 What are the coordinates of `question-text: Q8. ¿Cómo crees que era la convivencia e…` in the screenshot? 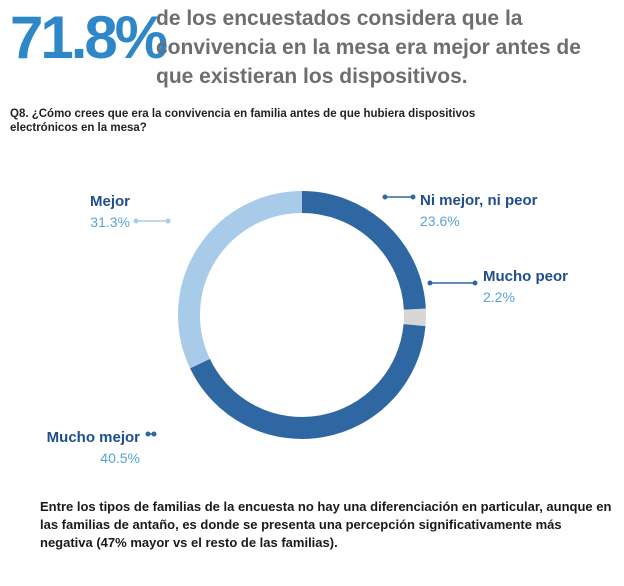 It's located at (243, 121).